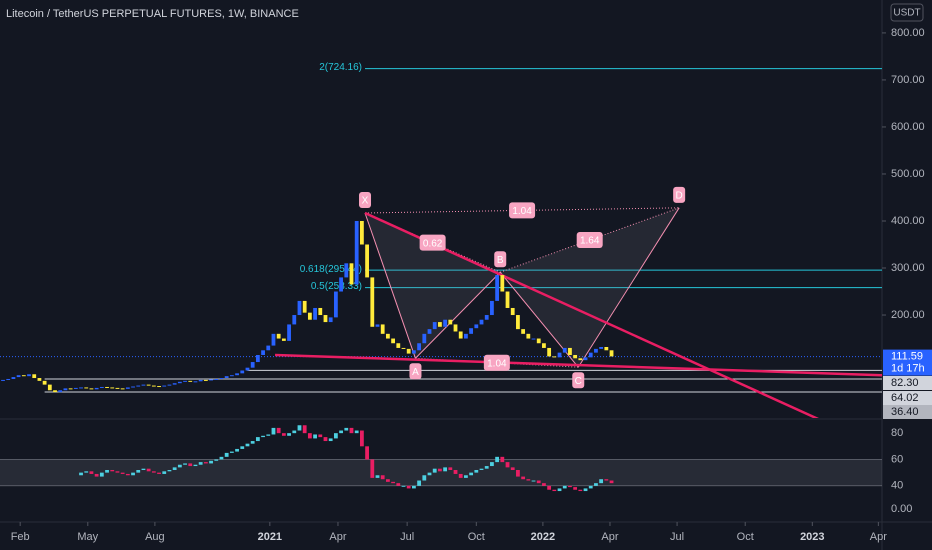 The width and height of the screenshot is (932, 550). Describe the element at coordinates (458, 315) in the screenshot. I see `pattern-leg` at that location.